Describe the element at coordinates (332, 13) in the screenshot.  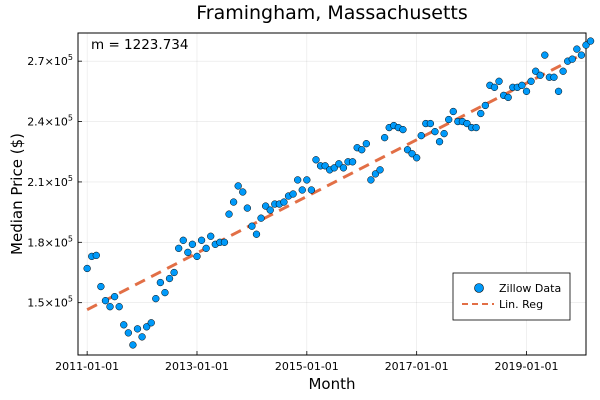
I see `chart-title: Framingham, Massachusetts` at that location.